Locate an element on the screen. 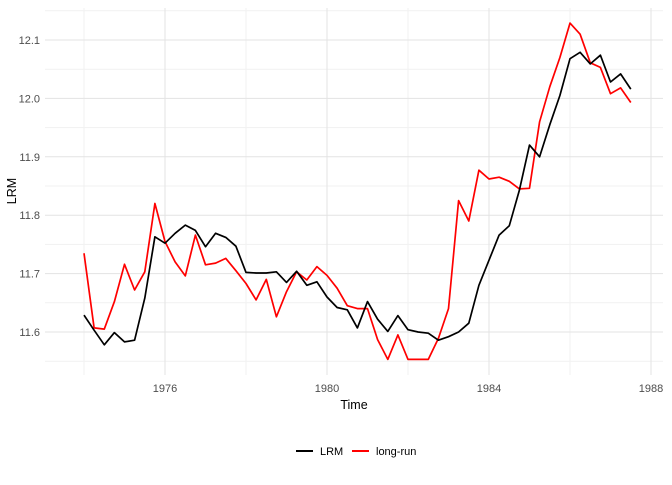 The height and width of the screenshot is (485, 672). y-tick-11.8: 11.8 is located at coordinates (29, 216).